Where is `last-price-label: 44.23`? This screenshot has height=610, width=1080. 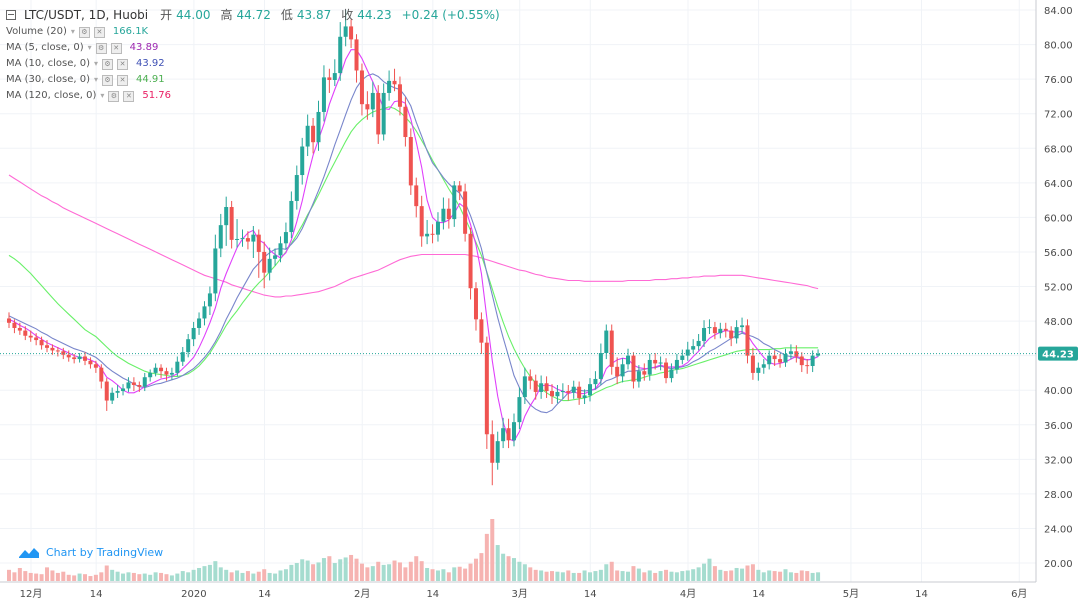
last-price-label: 44.23 is located at coordinates (1058, 355).